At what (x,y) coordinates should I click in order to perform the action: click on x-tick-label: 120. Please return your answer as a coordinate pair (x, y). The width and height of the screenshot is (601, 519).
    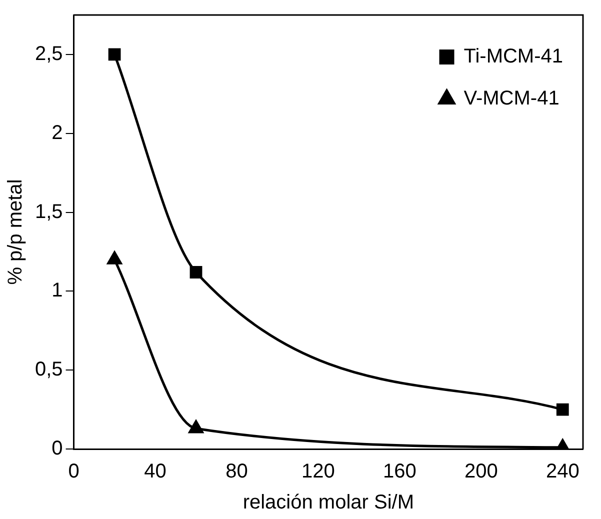
    Looking at the image, I should click on (318, 471).